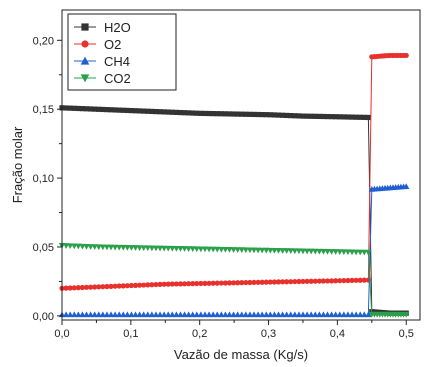 This screenshot has width=437, height=367. I want to click on y-tick-label: 0,10, so click(43, 179).